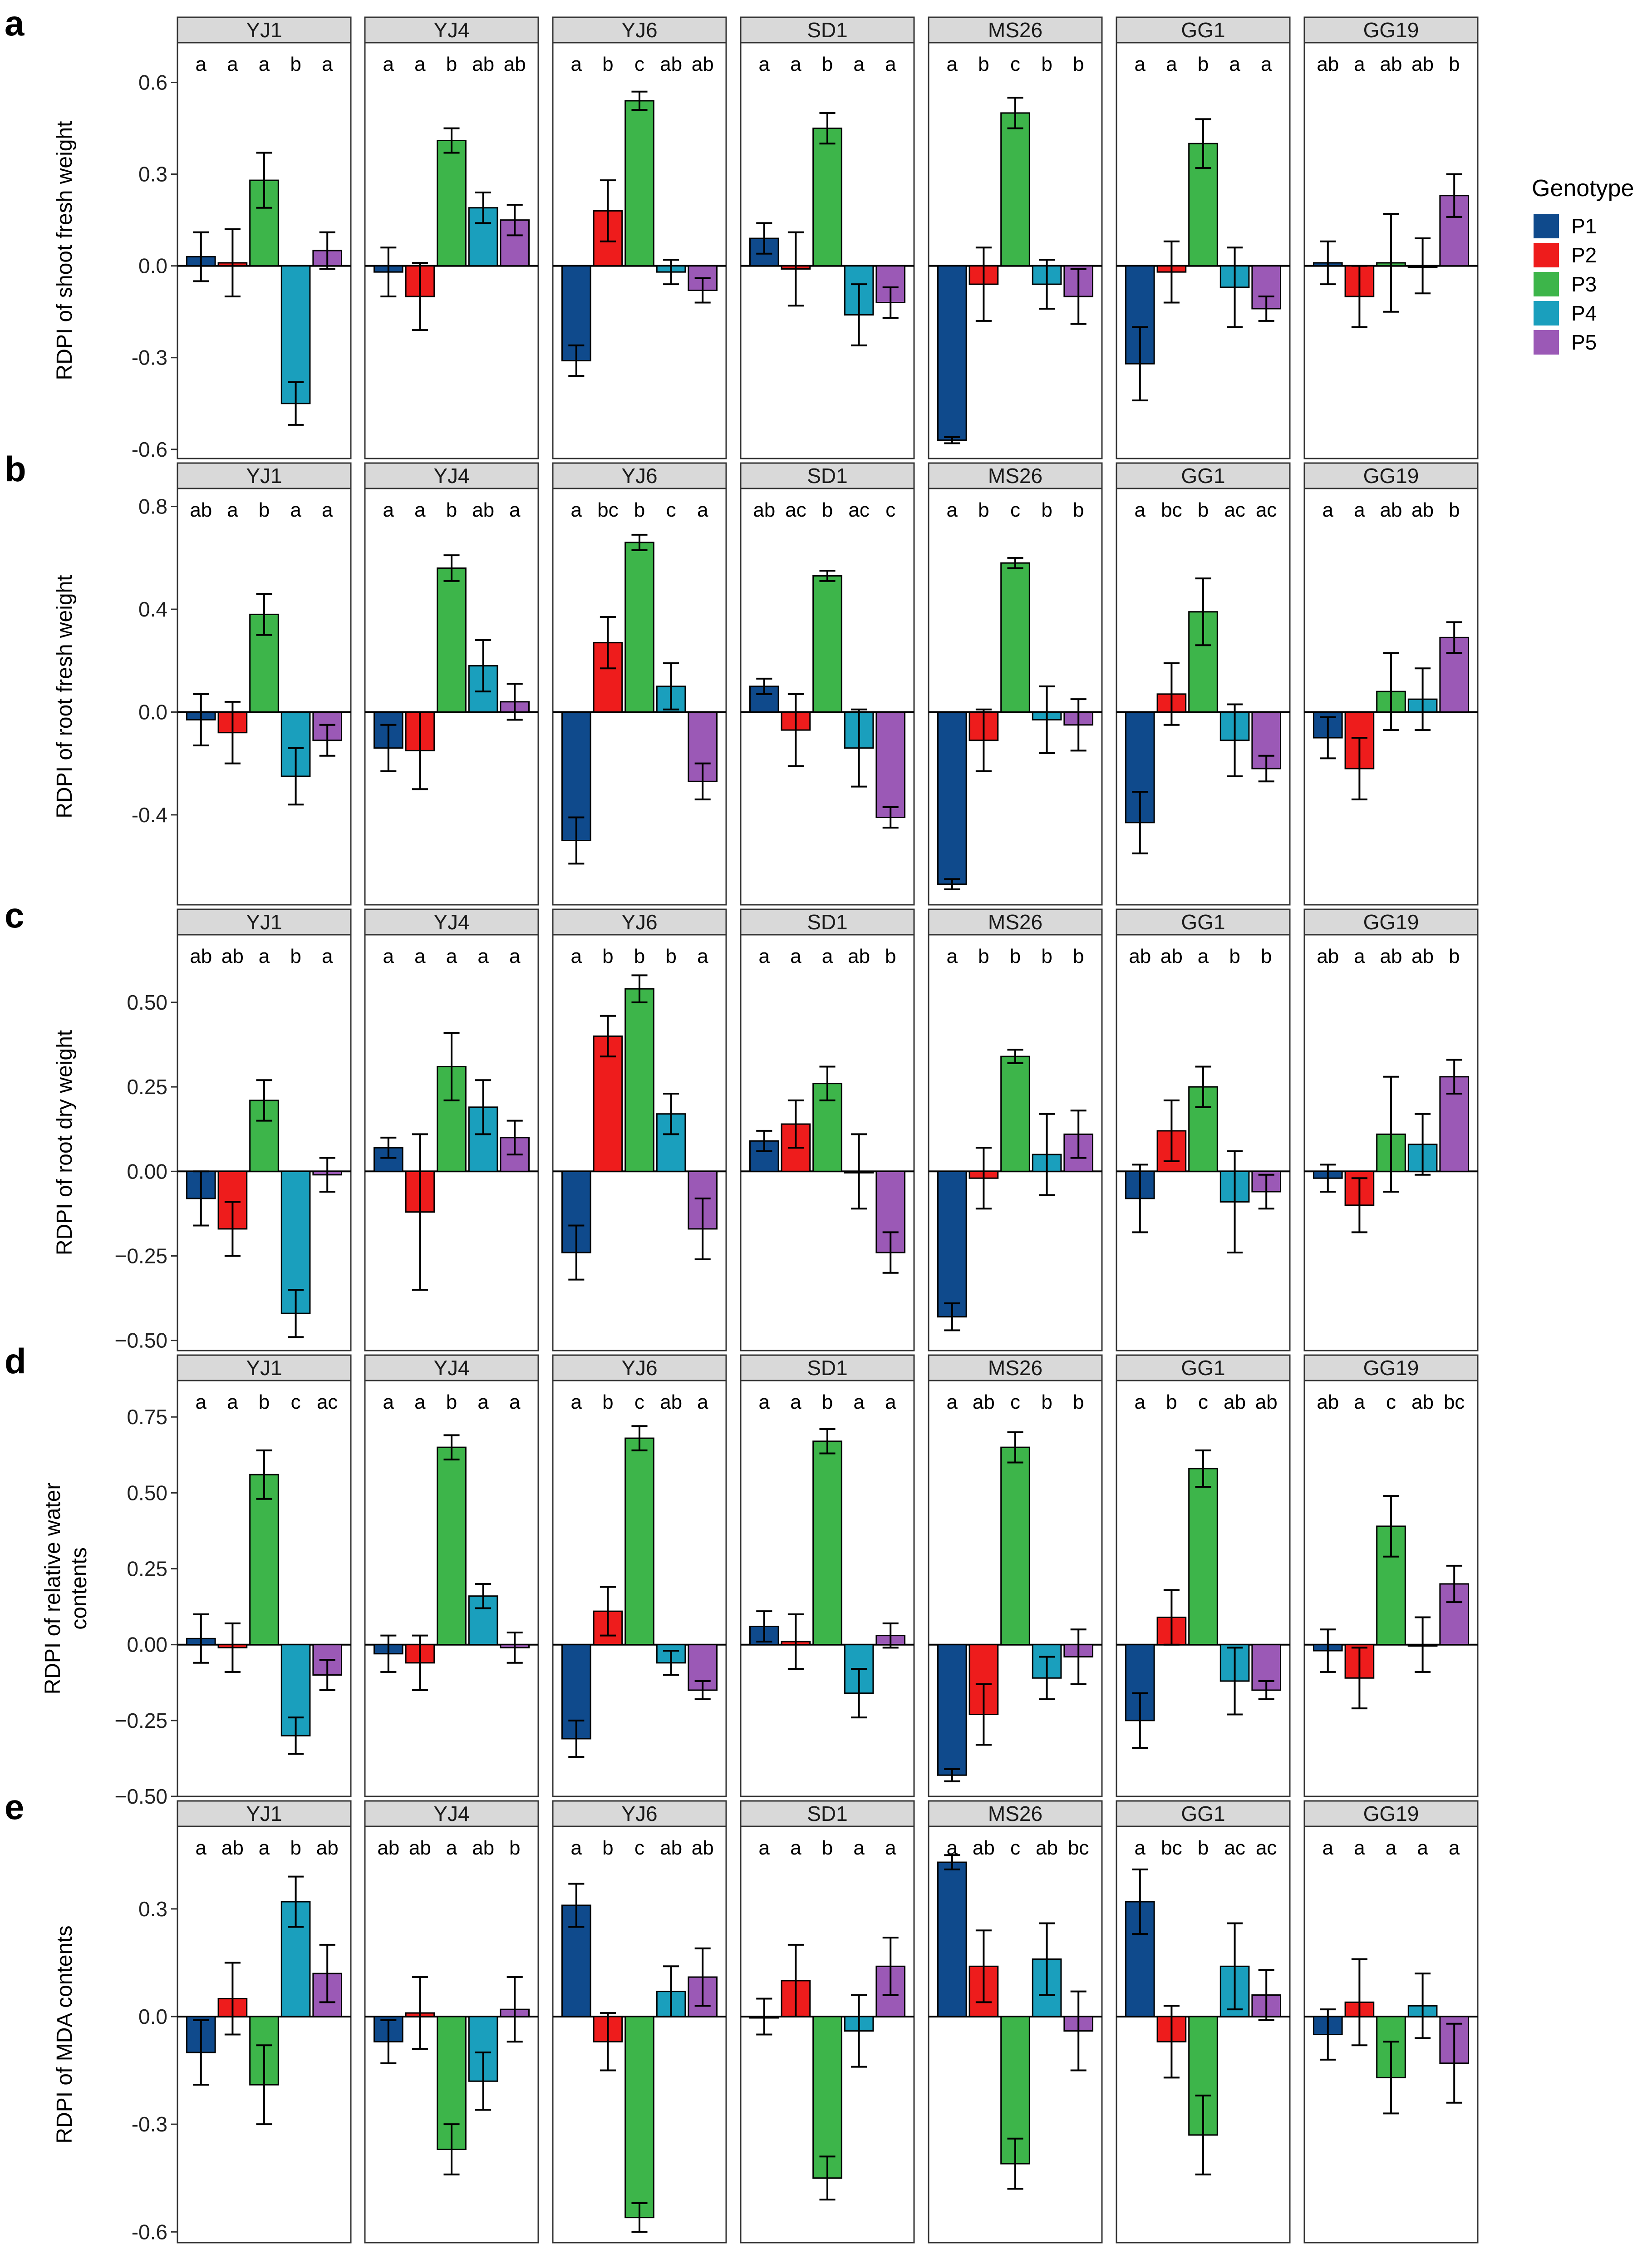  I want to click on facet-title: GG19, so click(1391, 1368).